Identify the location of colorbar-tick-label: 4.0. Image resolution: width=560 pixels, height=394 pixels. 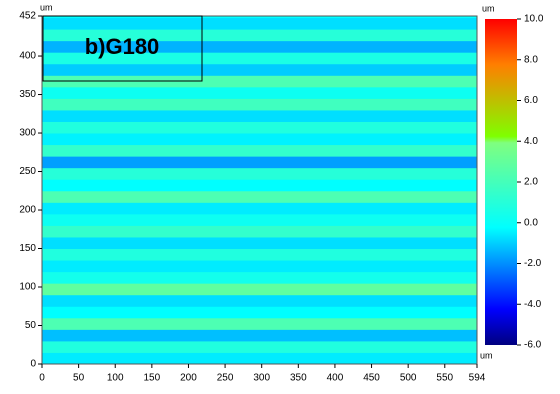
(531, 141).